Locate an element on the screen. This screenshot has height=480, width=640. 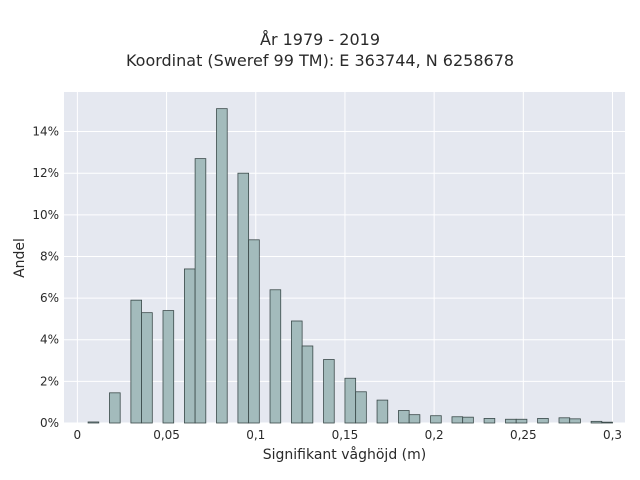
y-tick-label: 8% is located at coordinates (49, 256).